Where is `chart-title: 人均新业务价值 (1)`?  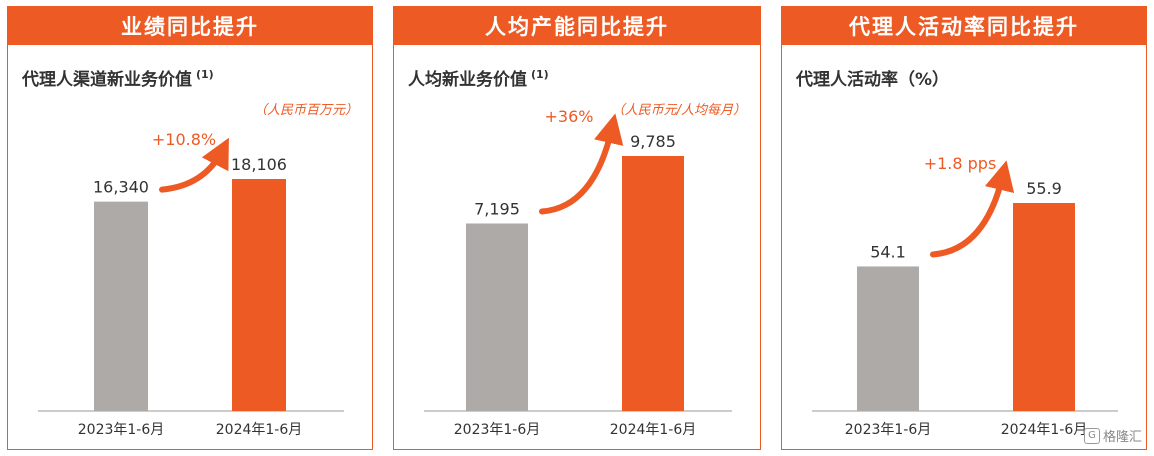 chart-title: 人均新业务价值 (1) is located at coordinates (478, 77).